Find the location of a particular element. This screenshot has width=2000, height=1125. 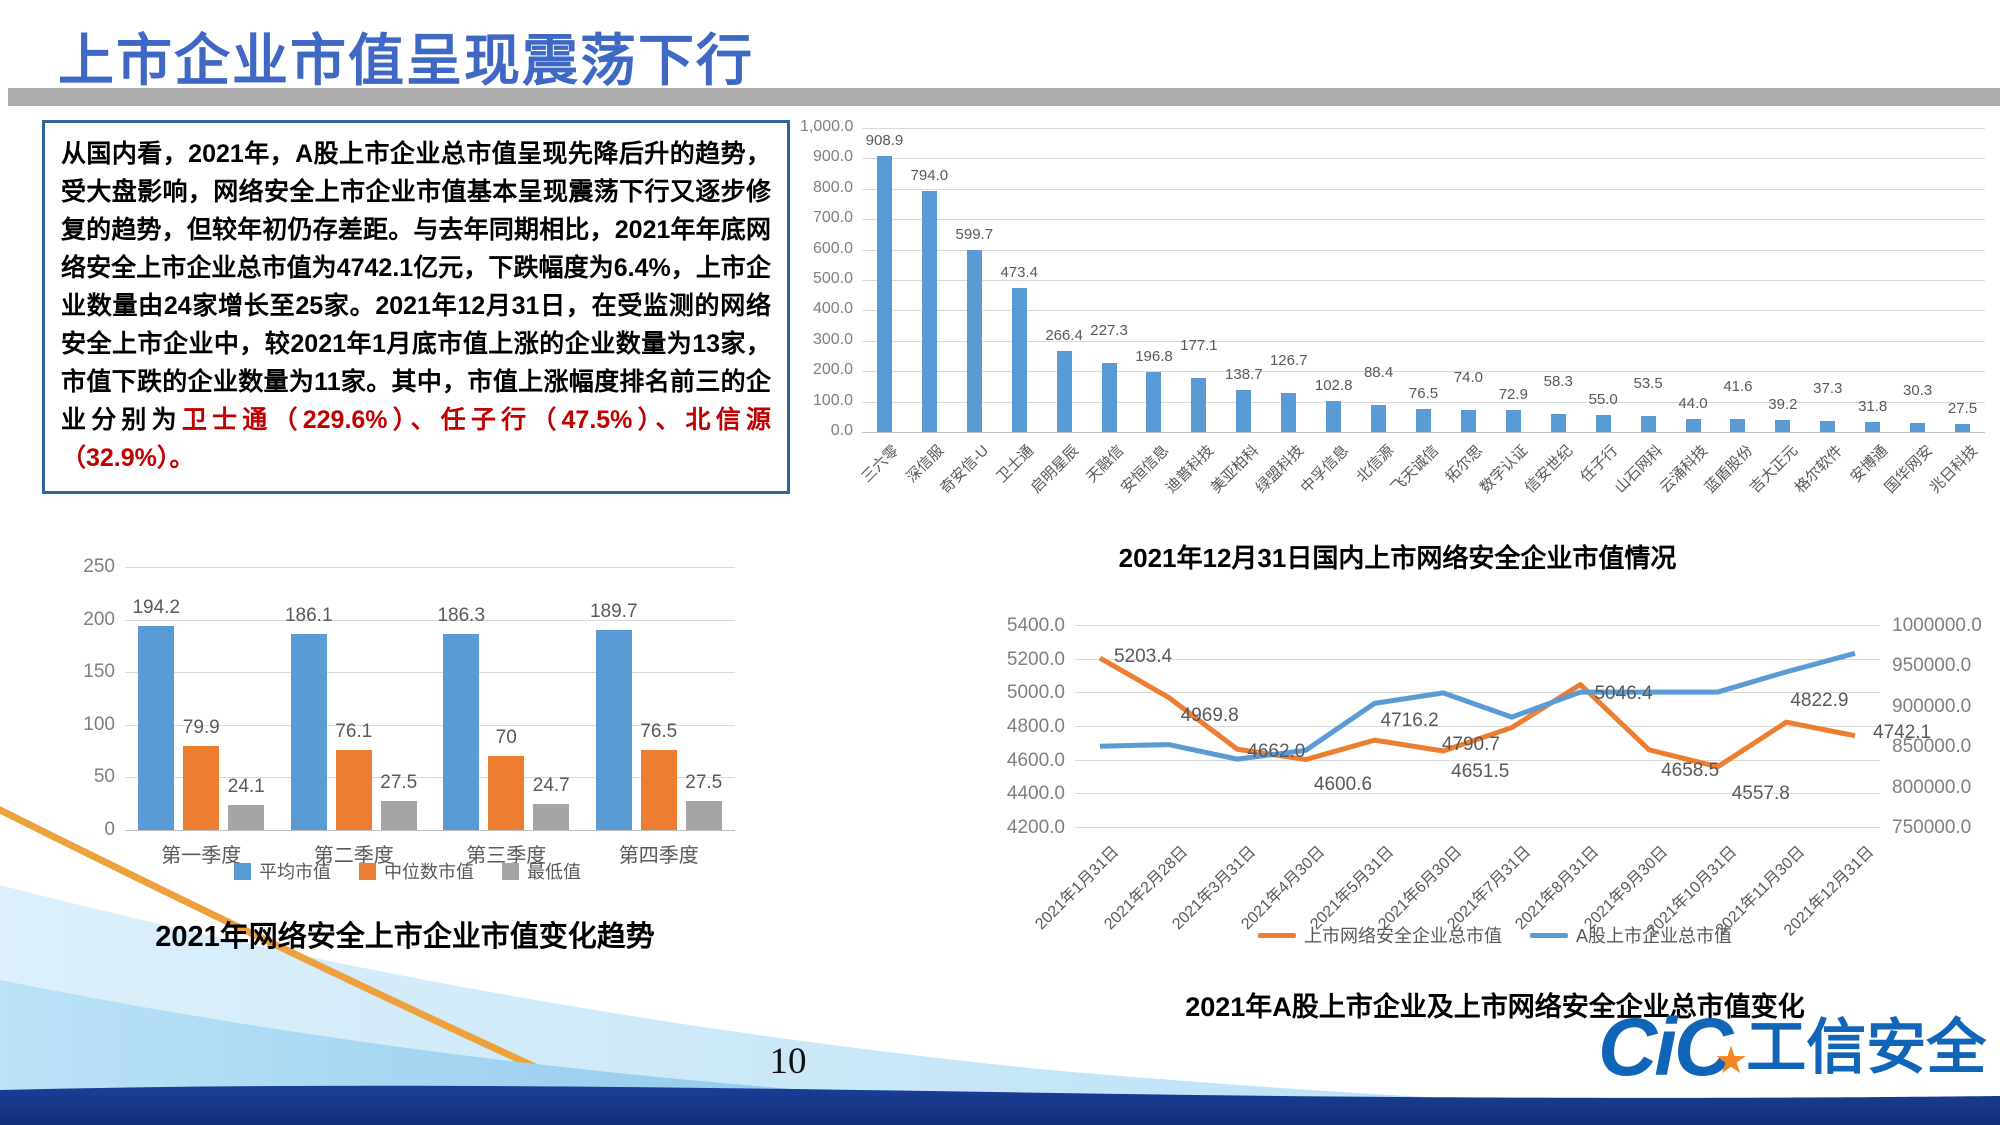

point-value-label: 5203.4 is located at coordinates (1143, 657).